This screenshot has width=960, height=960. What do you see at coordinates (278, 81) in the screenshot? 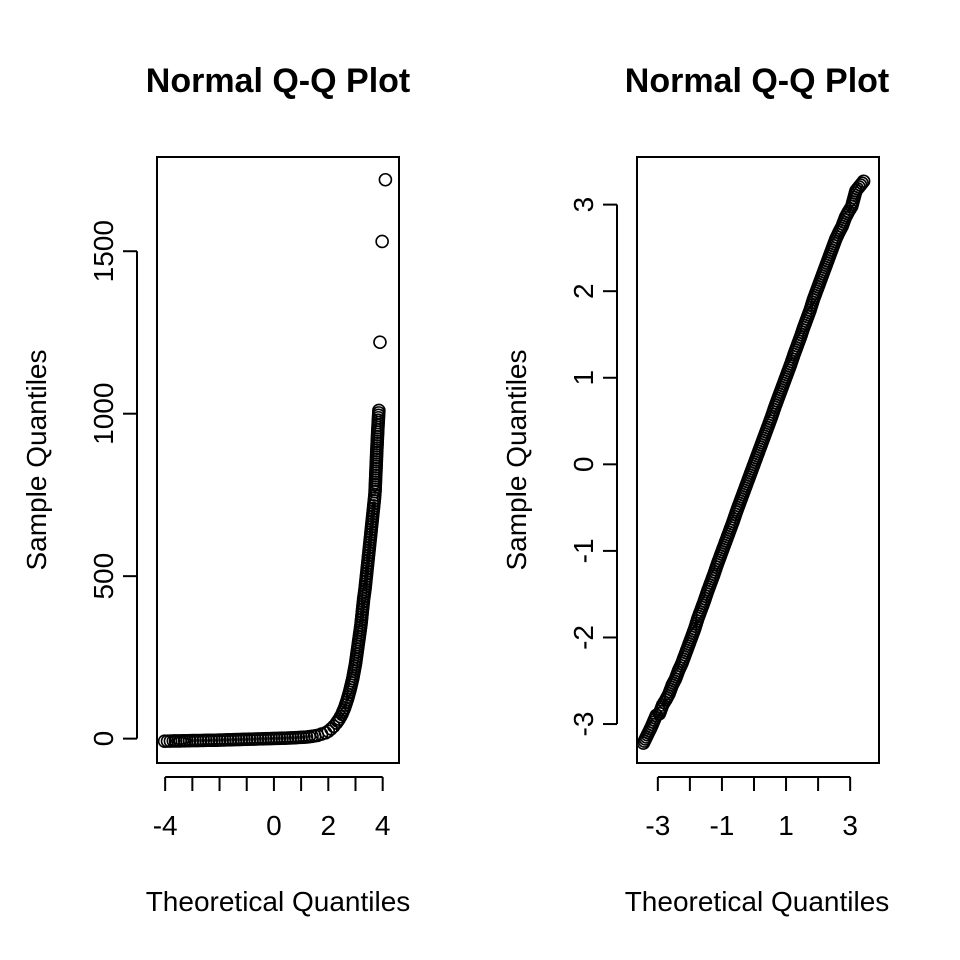
I see `left-plot-title: Normal Q-Q Plot` at bounding box center [278, 81].